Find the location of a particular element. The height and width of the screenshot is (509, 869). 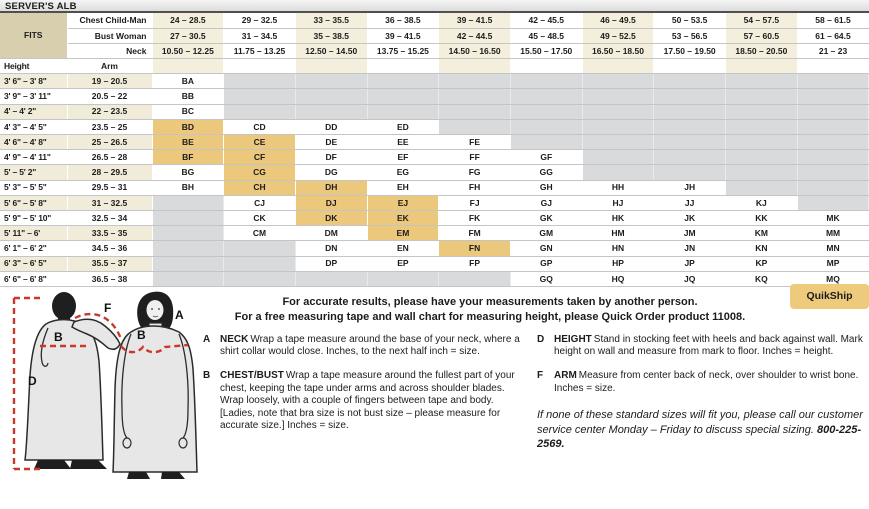

quikship-button: QuikShip is located at coordinates (829, 296).